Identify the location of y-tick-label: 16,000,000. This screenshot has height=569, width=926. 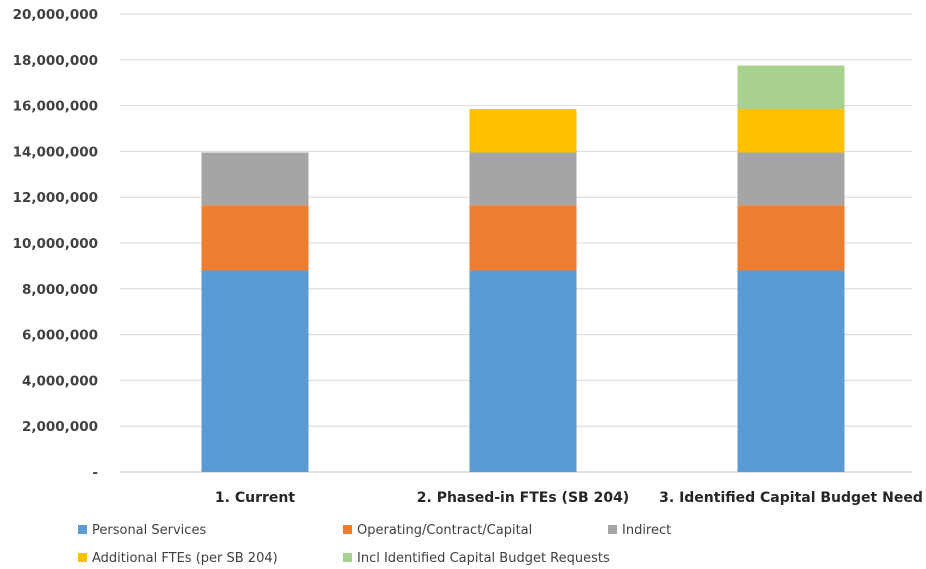
(55, 107).